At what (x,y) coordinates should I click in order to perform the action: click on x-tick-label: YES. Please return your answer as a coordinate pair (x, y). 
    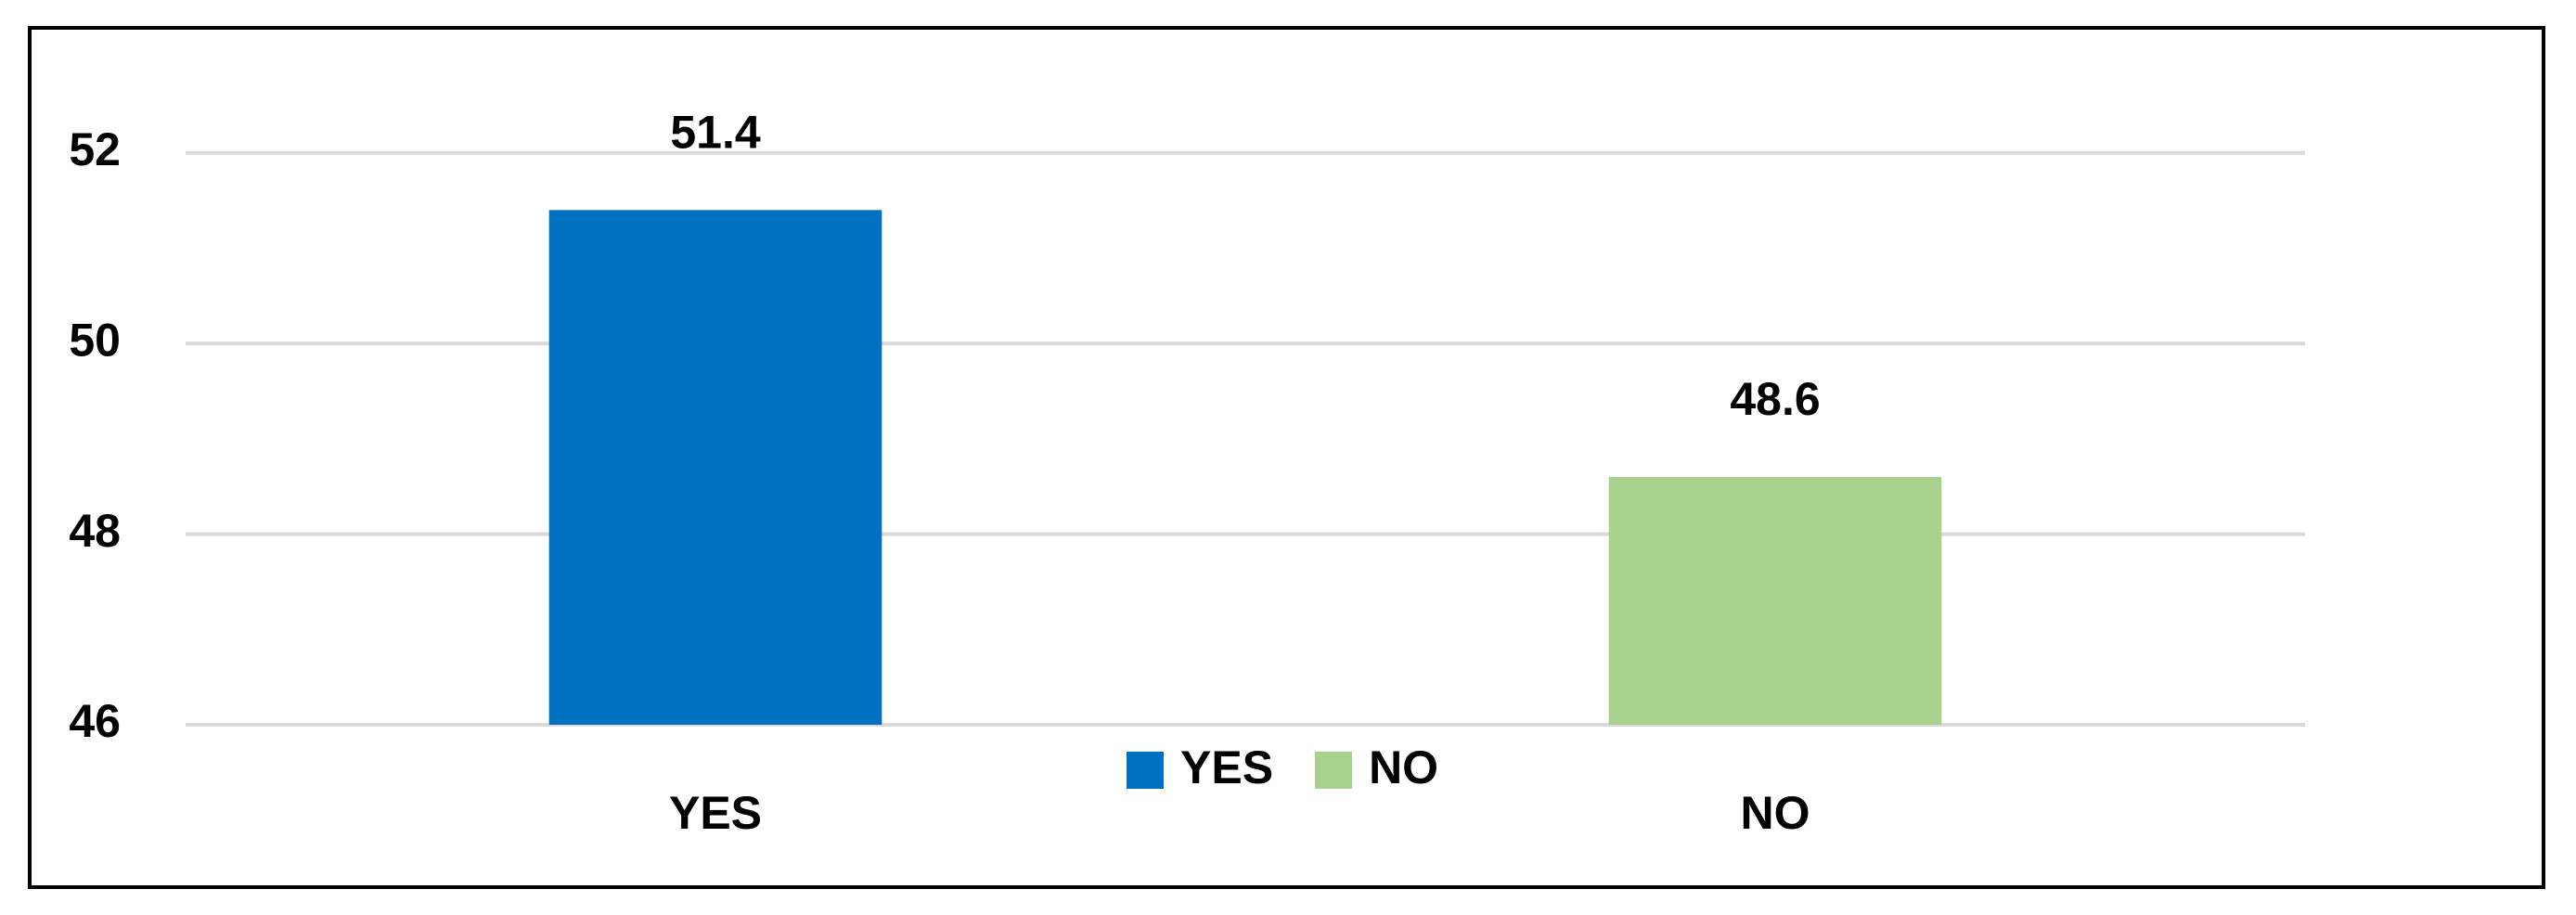
    Looking at the image, I should click on (715, 813).